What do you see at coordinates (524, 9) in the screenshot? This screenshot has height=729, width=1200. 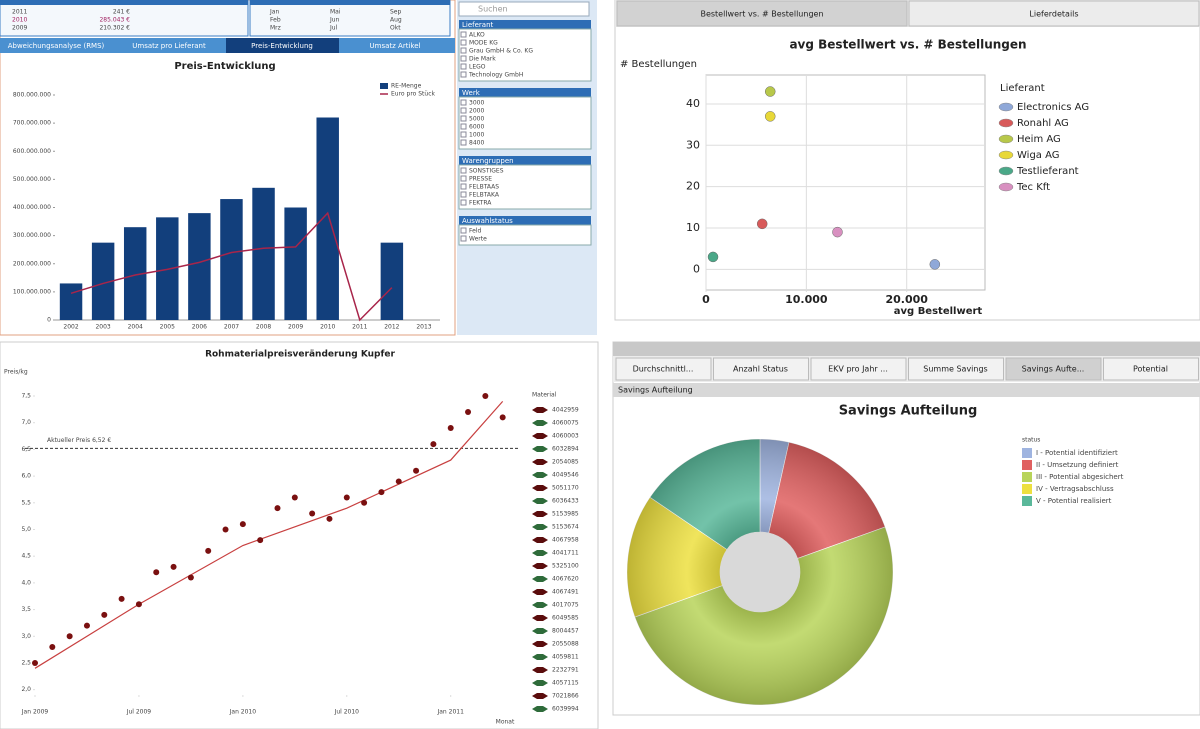 I see `search-box` at bounding box center [524, 9].